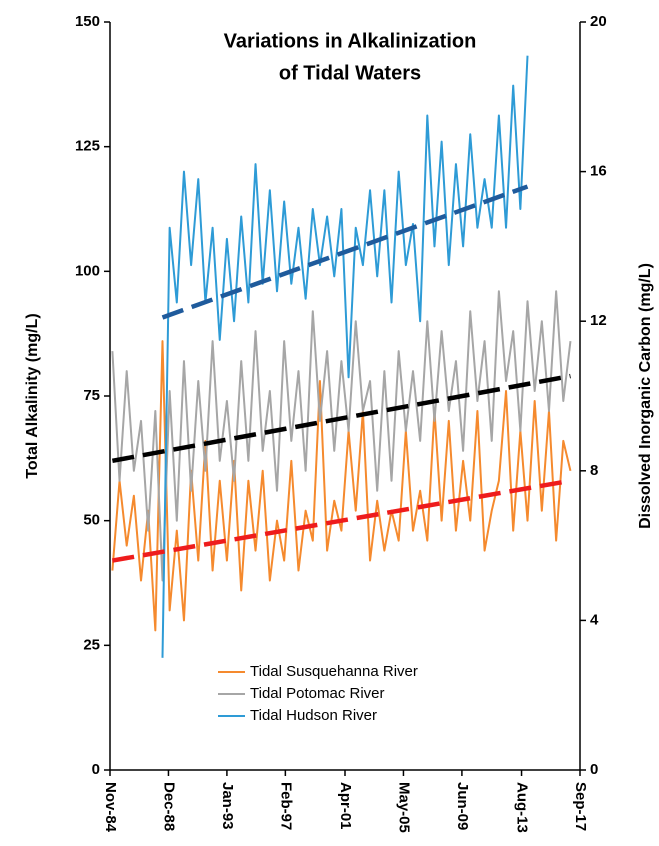  What do you see at coordinates (334, 671) in the screenshot?
I see `legend-label: Tidal Susquehanna River` at bounding box center [334, 671].